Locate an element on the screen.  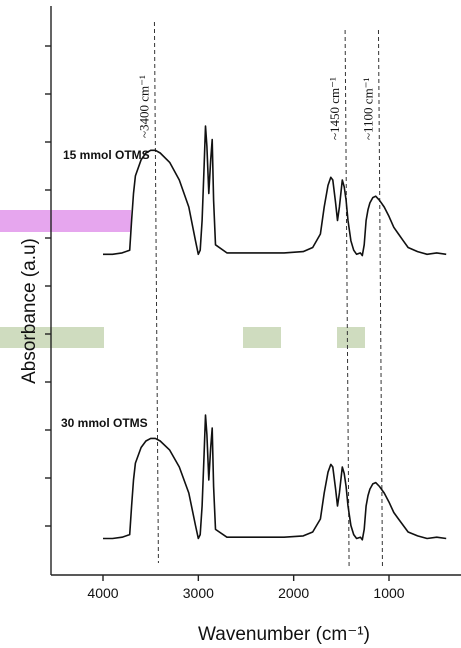
x-tick-label-2: 2000 is located at coordinates (293, 593).